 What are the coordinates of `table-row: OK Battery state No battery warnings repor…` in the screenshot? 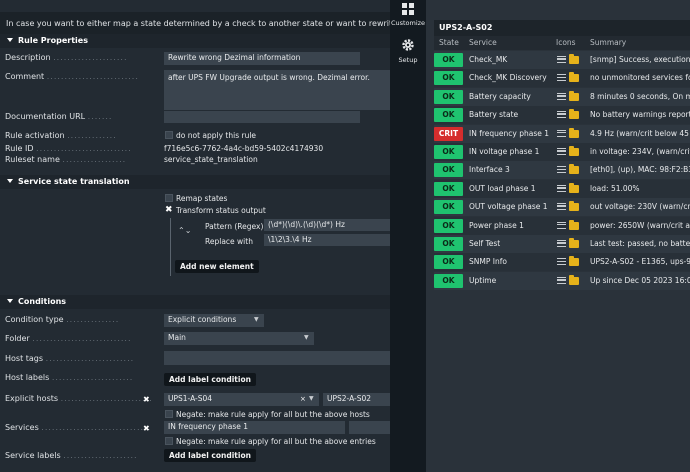 It's located at (562, 115).